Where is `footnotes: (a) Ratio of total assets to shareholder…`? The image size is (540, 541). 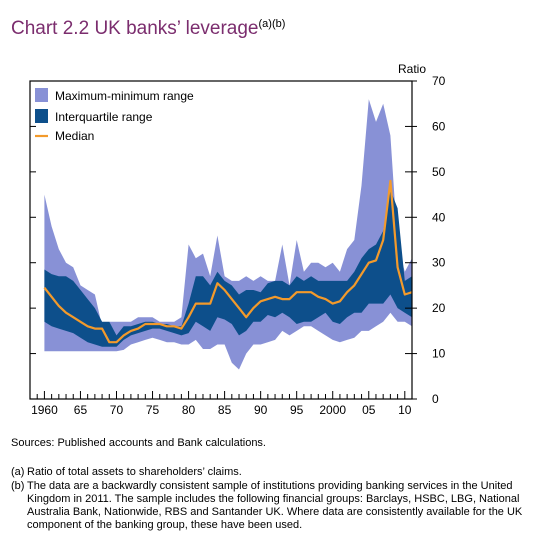 footnotes: (a) Ratio of total assets to shareholder… is located at coordinates (271, 499).